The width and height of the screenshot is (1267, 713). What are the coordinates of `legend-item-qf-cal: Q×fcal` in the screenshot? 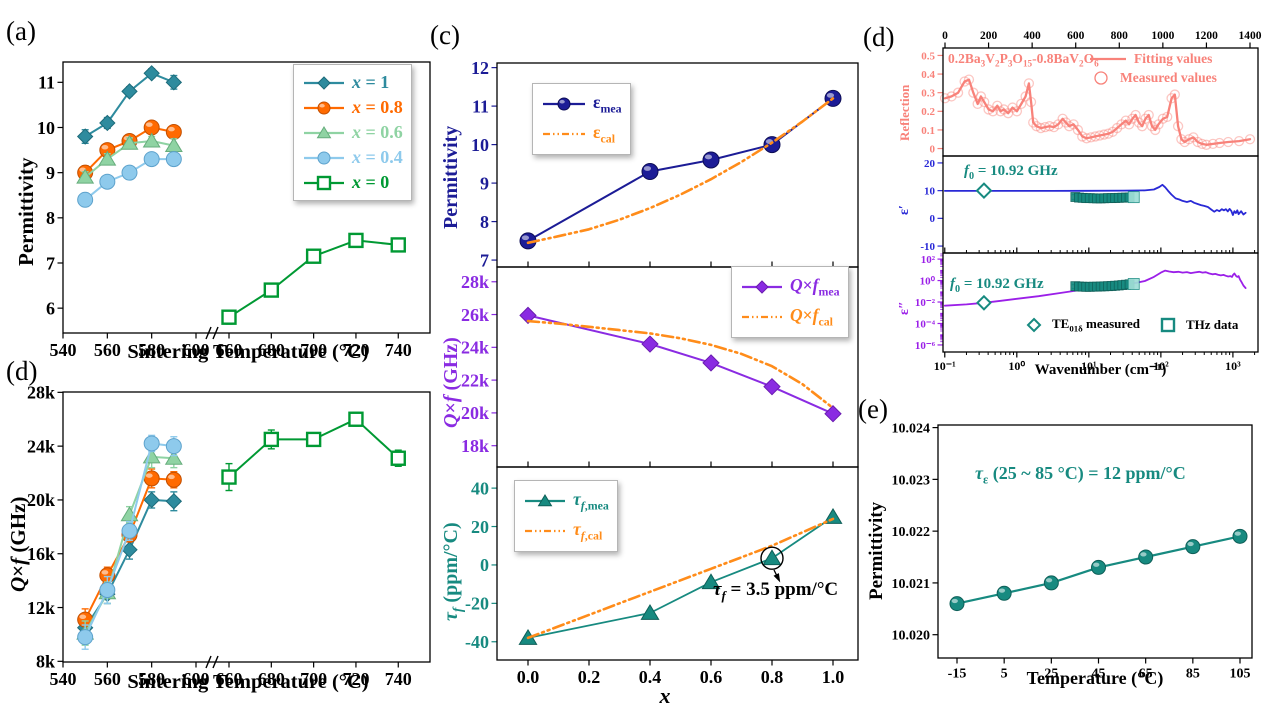 It's located at (790, 317).